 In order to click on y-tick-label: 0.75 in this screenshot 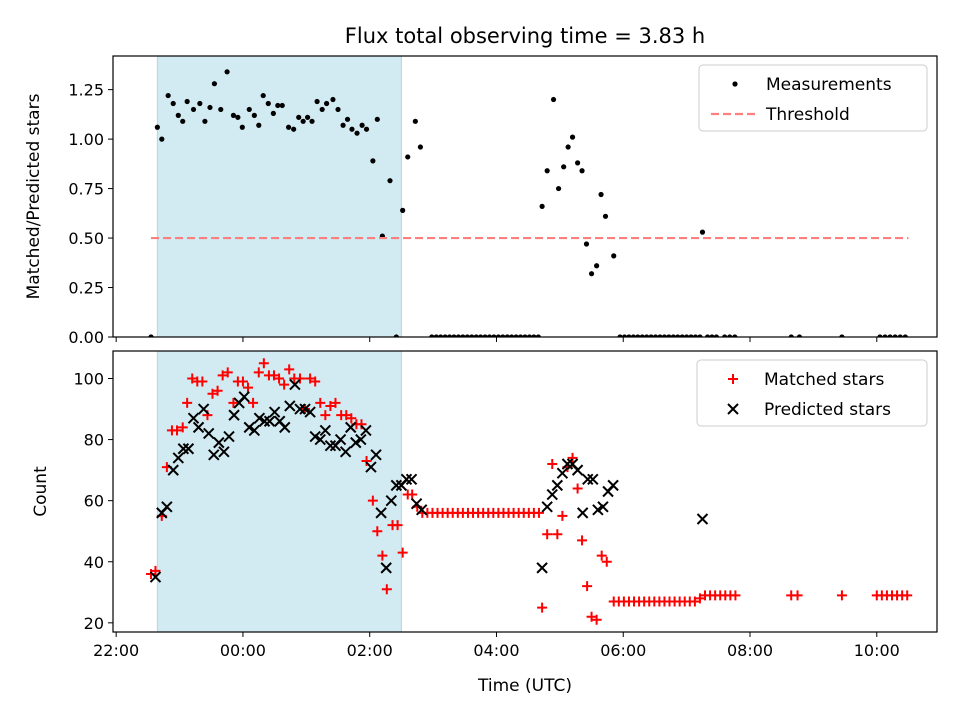, I will do `click(86, 189)`.